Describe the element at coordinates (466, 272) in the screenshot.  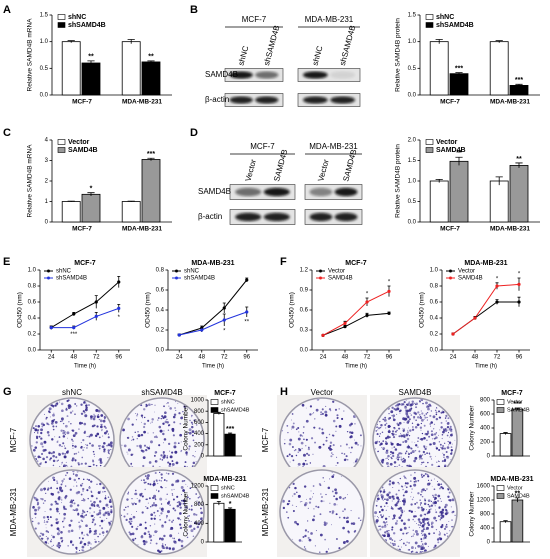
I see `legend-label: Vector` at that location.